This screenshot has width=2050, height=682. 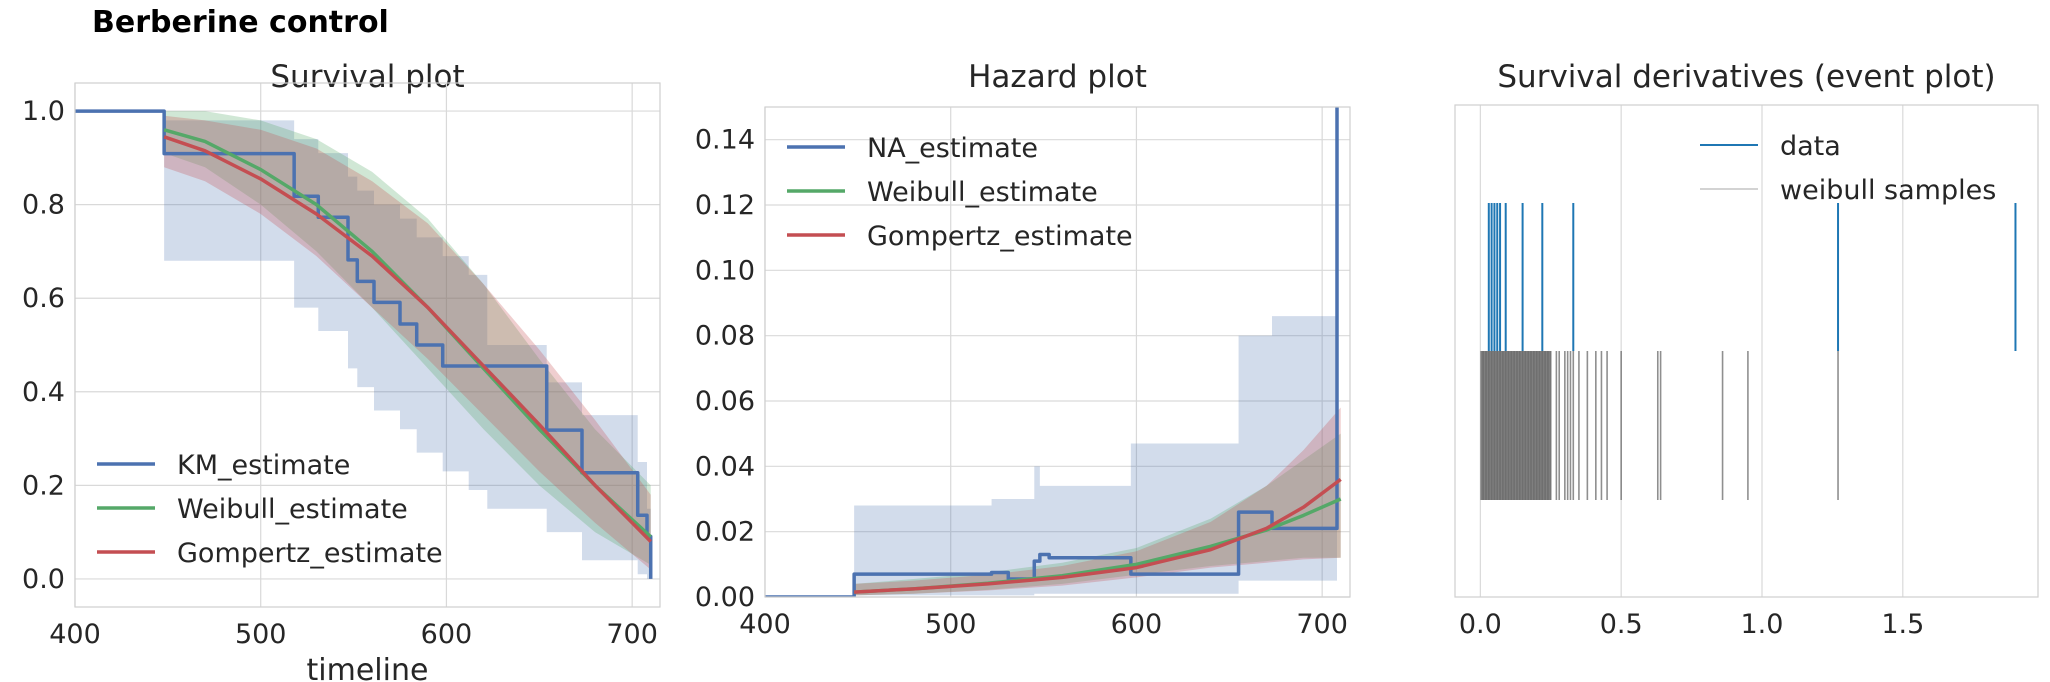 I want to click on hazard-plot-ytick-label: 0.08, so click(x=725, y=336).